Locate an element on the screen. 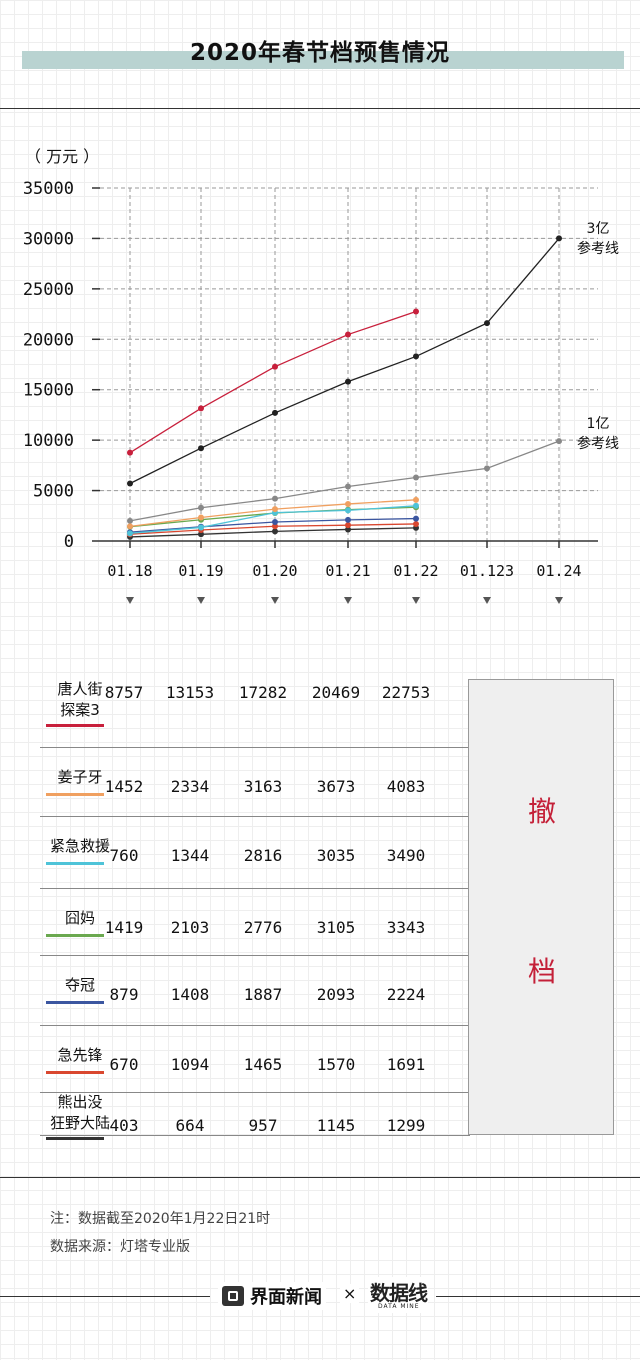 The image size is (640, 1360). table-row: 急先锋 670 1094 1465 1570 1691 is located at coordinates (255, 1059).